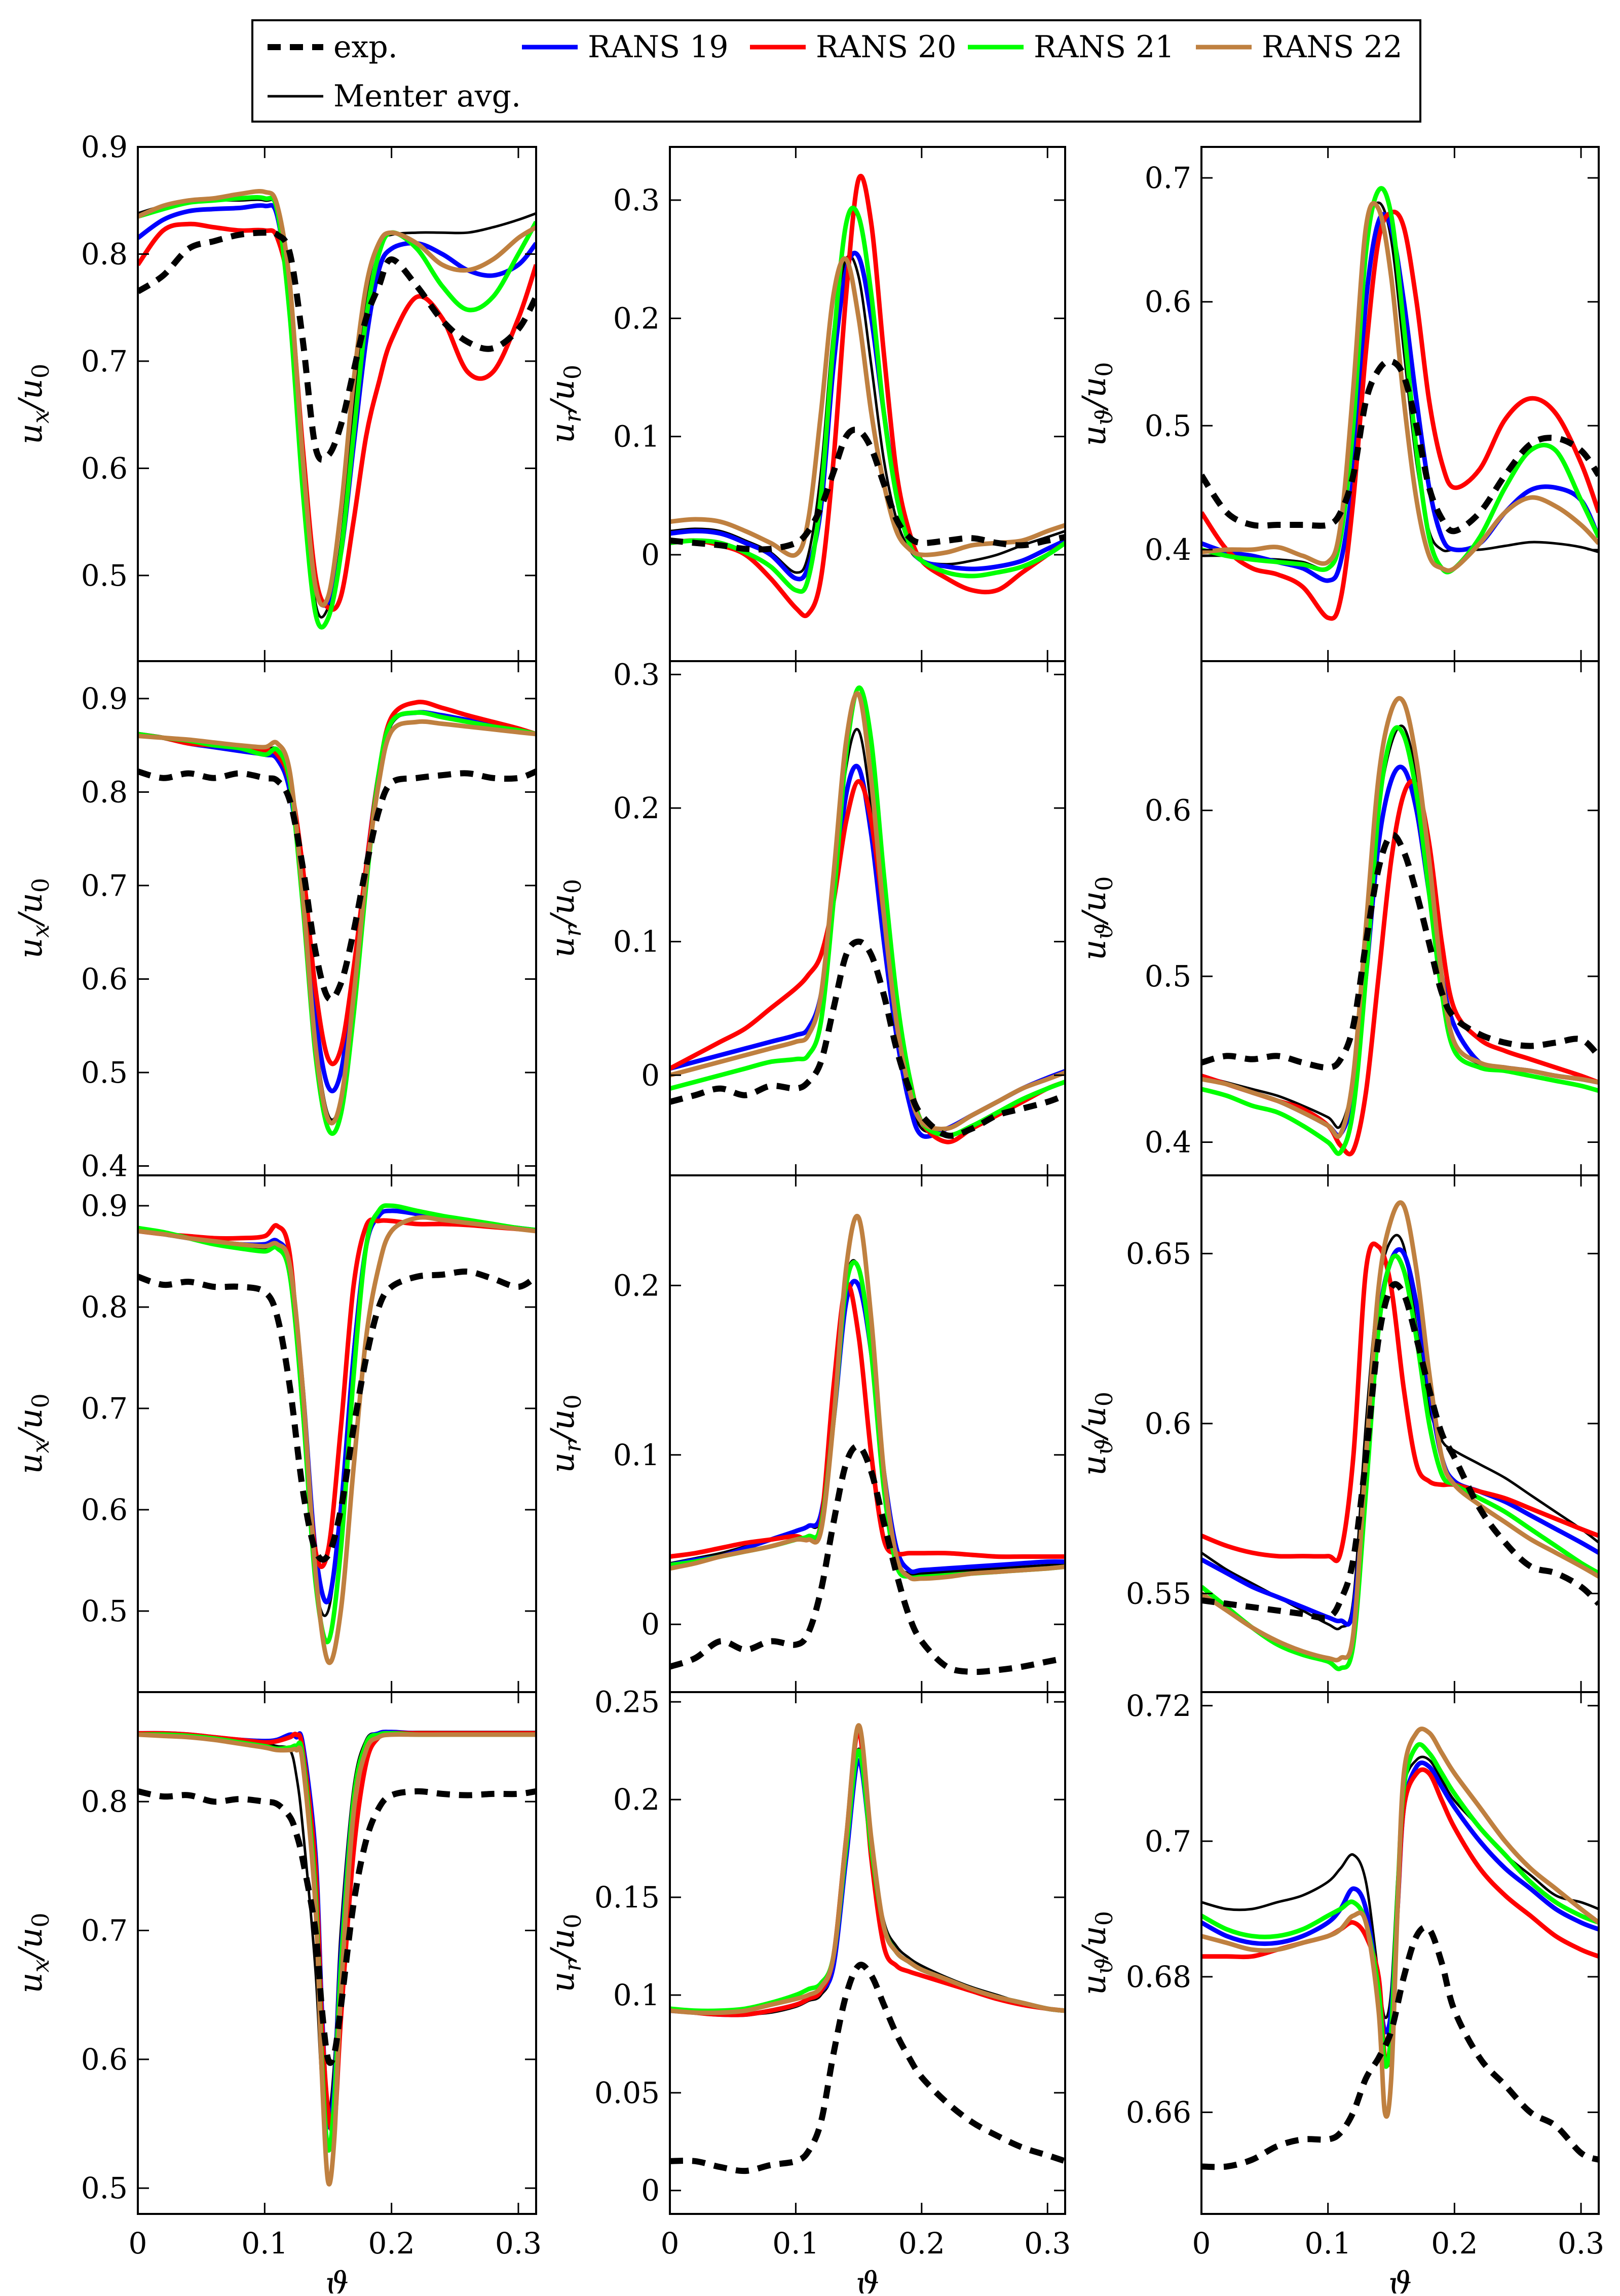  Describe the element at coordinates (1168, 1142) in the screenshot. I see `panel-r2c3-ytick-label: 0.4` at that location.